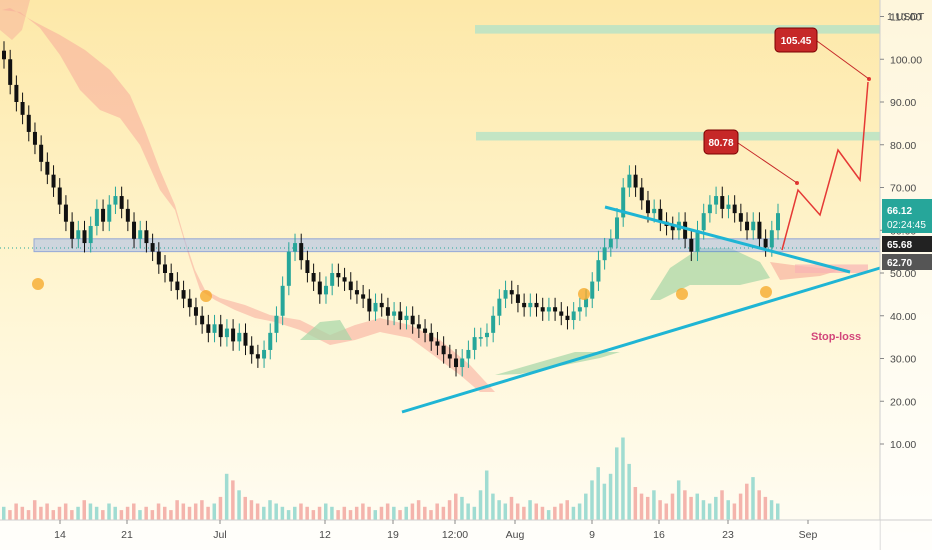  What do you see at coordinates (899, 211) in the screenshot?
I see `last-price-value: 66.12` at bounding box center [899, 211].